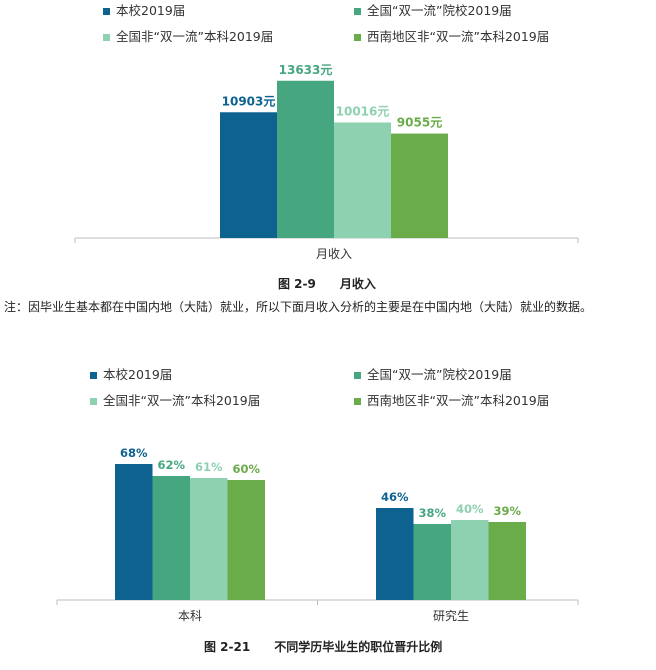 This screenshot has height=670, width=656. I want to click on category-label: 本科, so click(190, 616).